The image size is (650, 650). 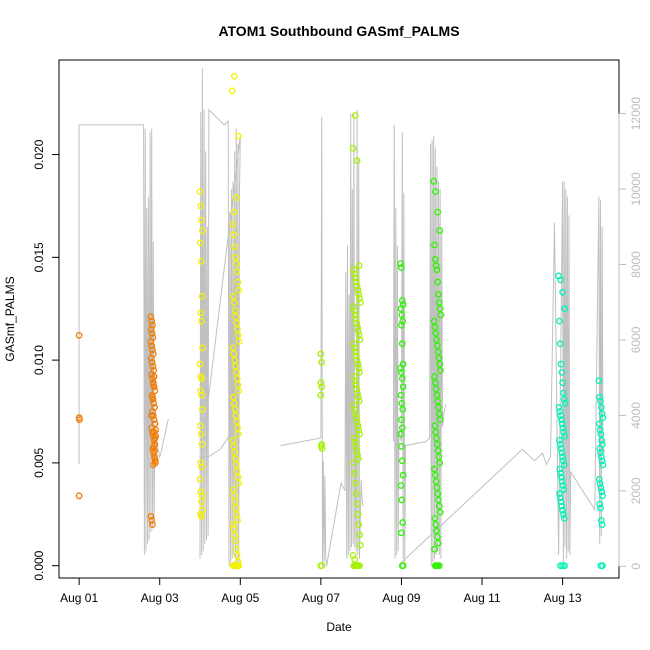 I want to click on y-axis-label: GASmf_PALMS, so click(x=10, y=318).